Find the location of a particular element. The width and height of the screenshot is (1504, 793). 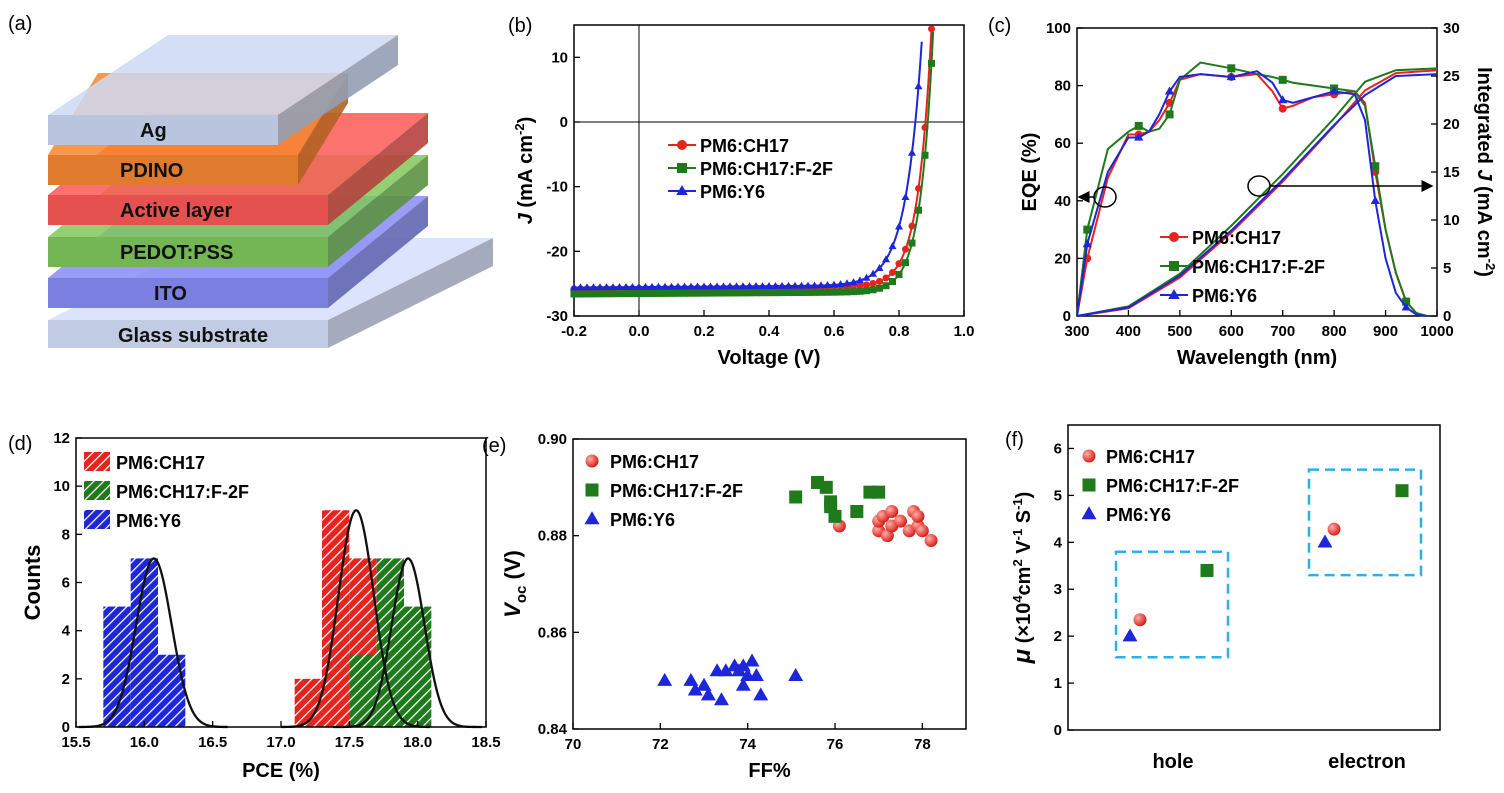

panel-f-y-tick-label: 1 is located at coordinates (1058, 683).